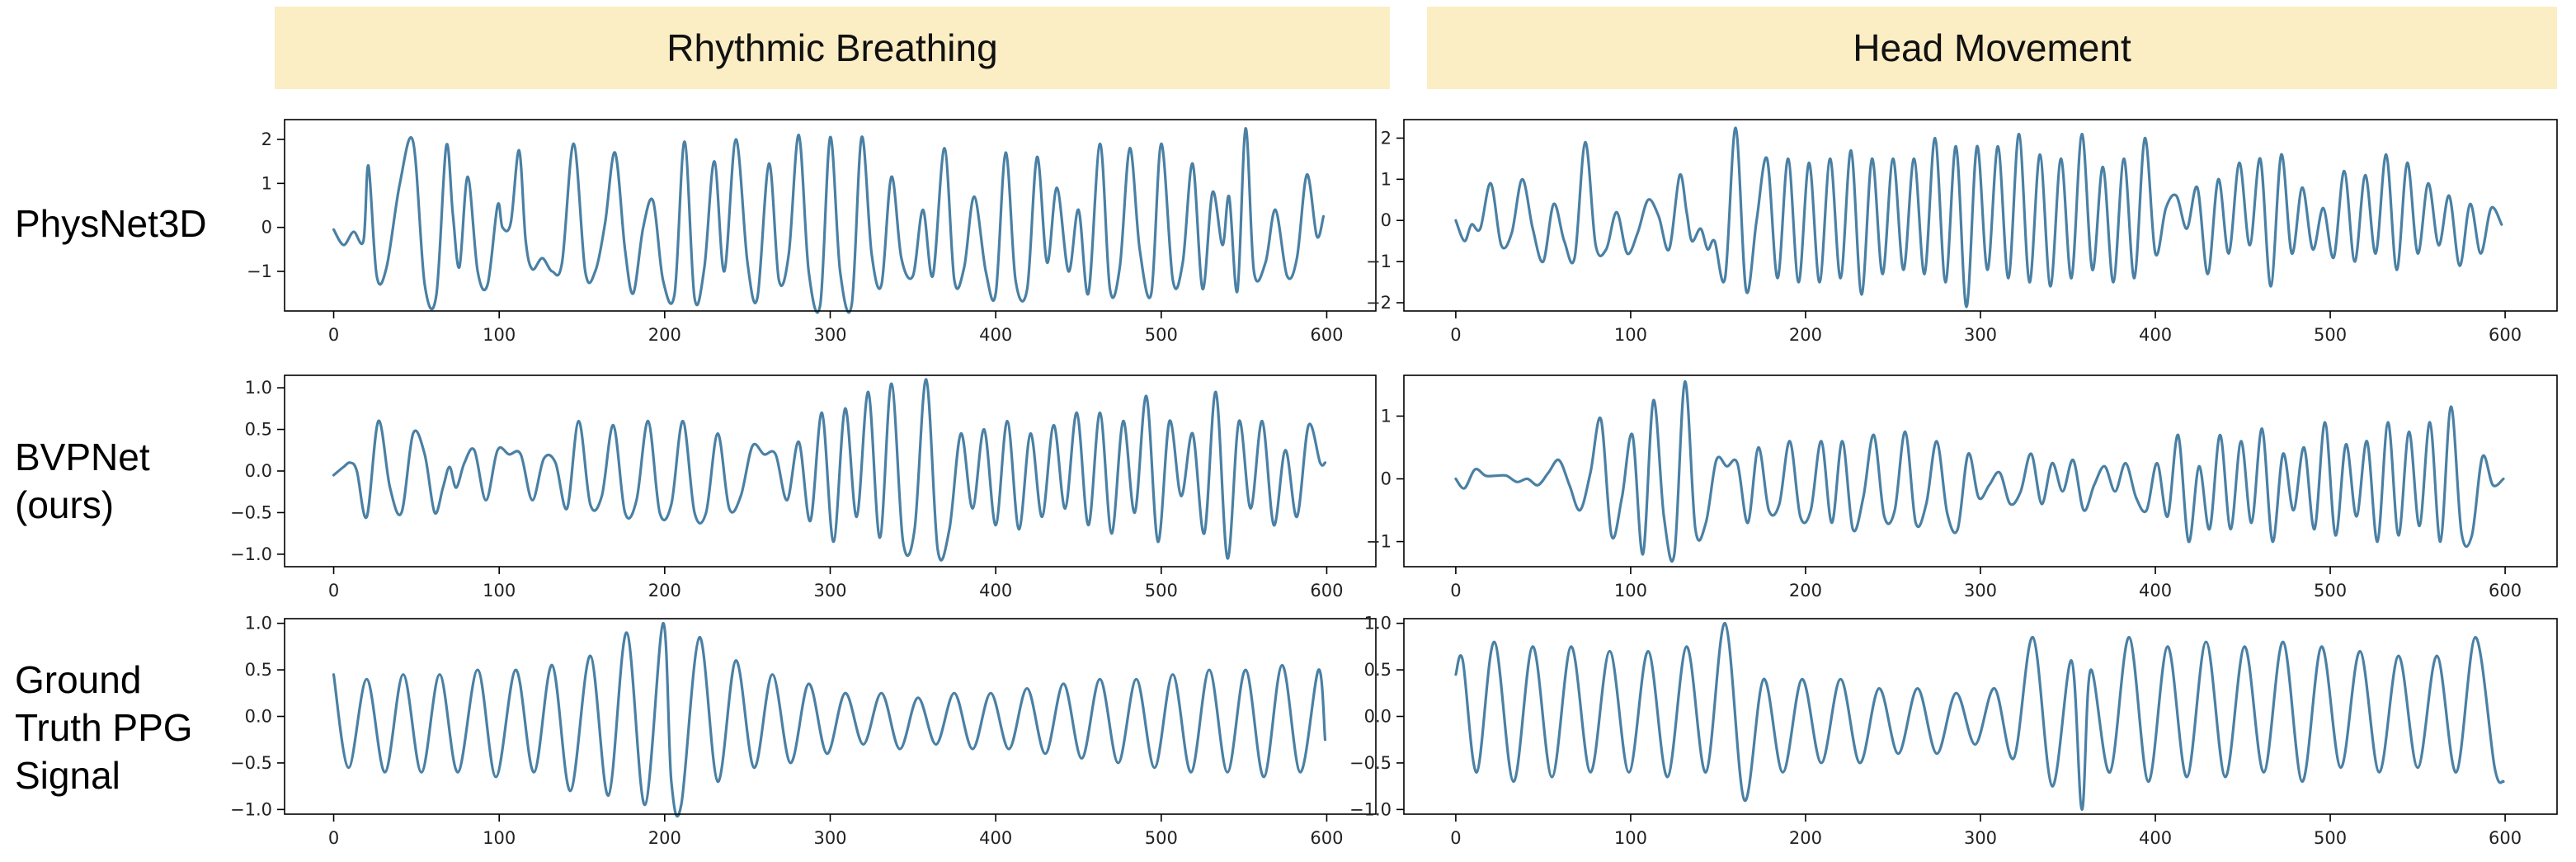 The width and height of the screenshot is (2576, 862). I want to click on column-header-head-movement: Head Movement, so click(1992, 48).